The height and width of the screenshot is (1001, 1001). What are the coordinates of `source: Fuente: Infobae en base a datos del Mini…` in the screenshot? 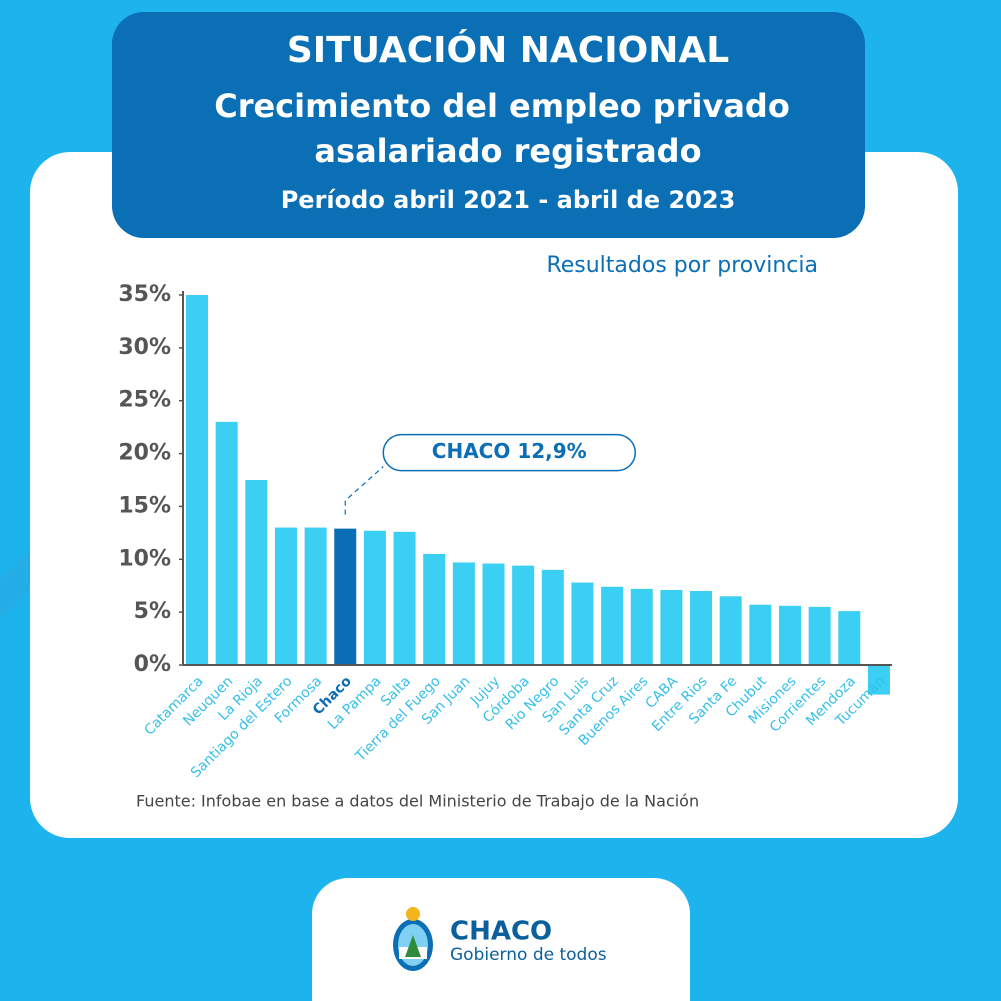 It's located at (417, 801).